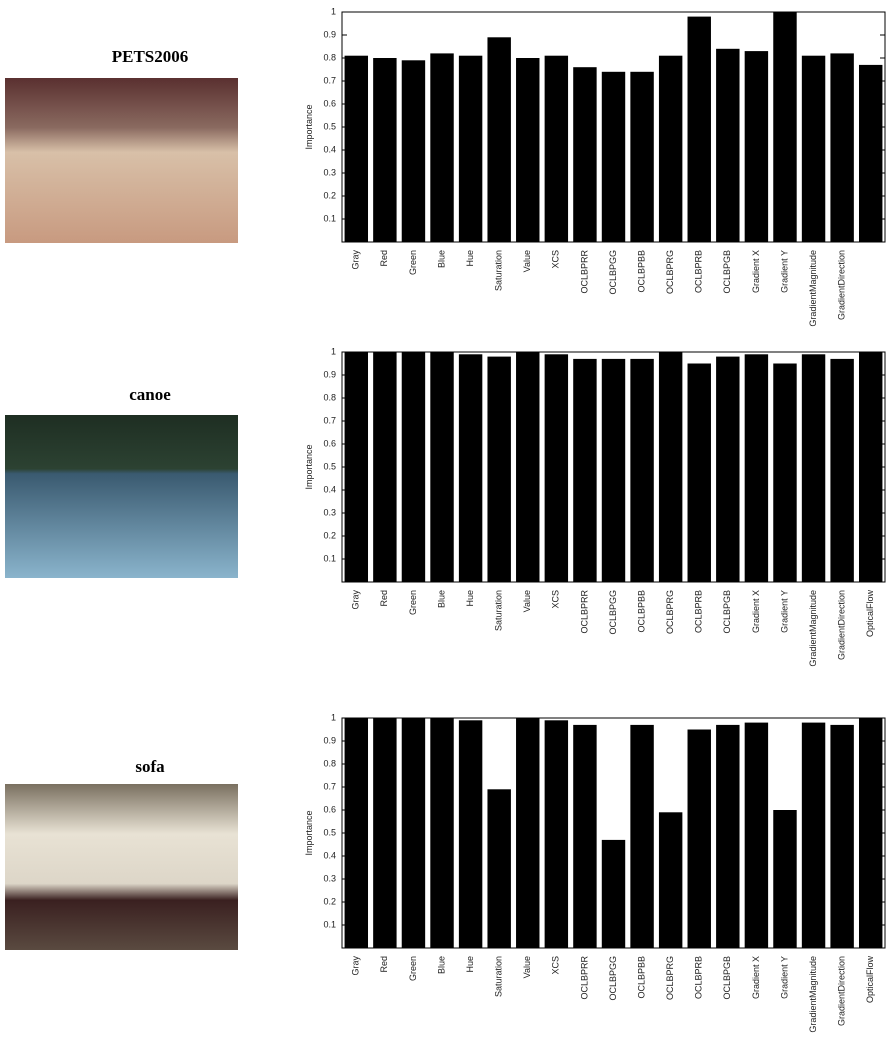 This screenshot has height=1044, width=888. I want to click on chart-title: sofa, so click(150, 766).